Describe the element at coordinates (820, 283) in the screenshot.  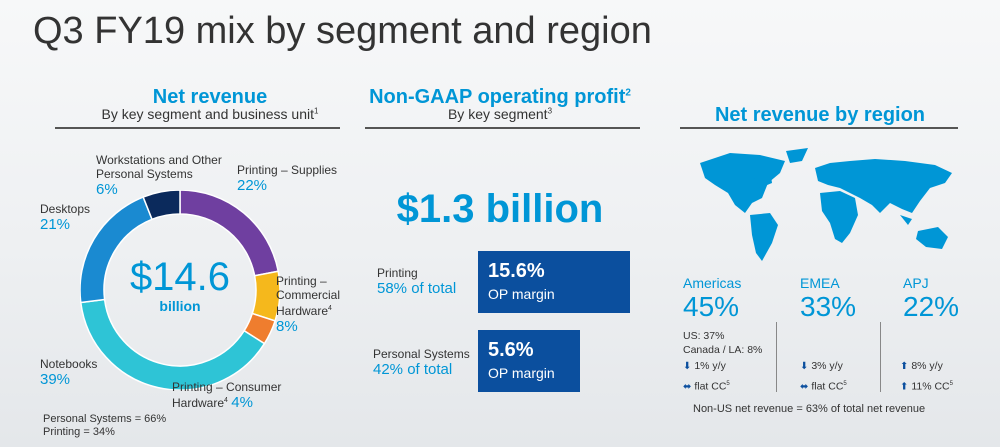
I see `region-name-emea: EMEA` at that location.